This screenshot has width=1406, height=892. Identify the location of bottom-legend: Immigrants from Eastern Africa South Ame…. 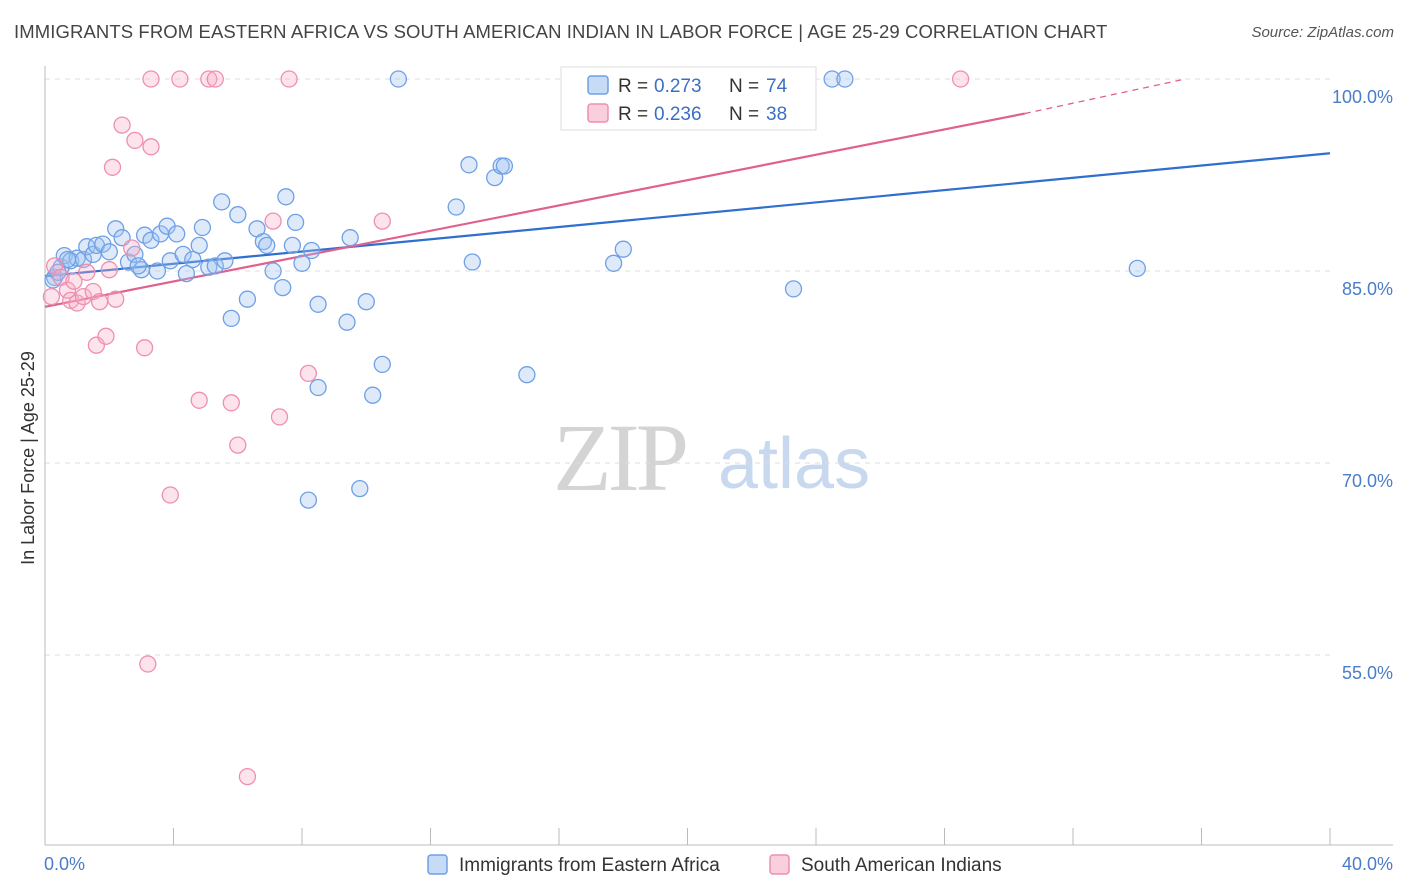
(714, 865).